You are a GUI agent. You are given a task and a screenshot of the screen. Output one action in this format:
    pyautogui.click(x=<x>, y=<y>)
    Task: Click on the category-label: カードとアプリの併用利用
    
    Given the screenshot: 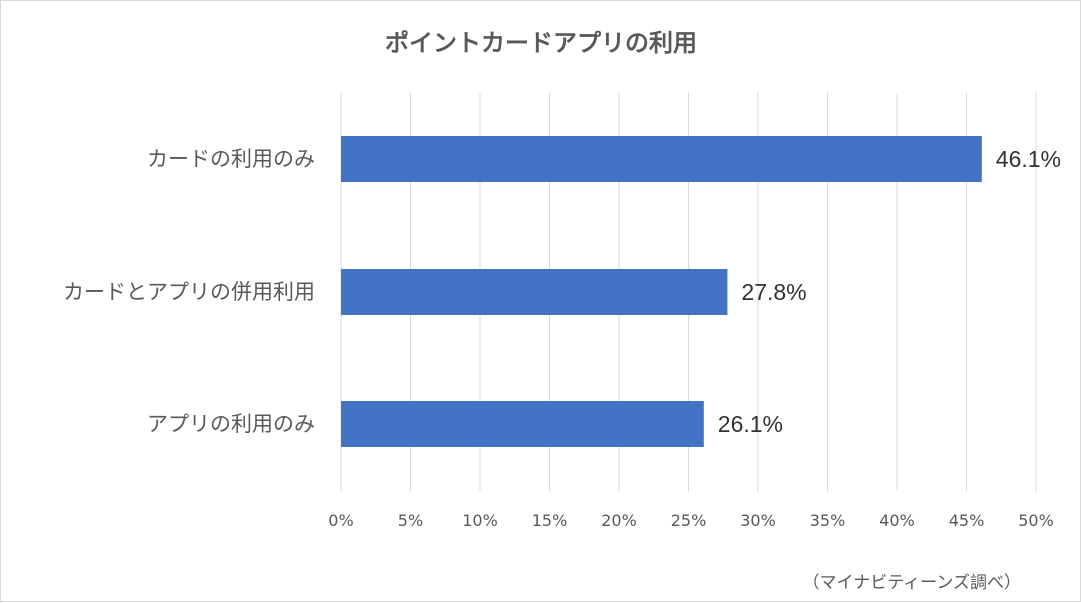 What is the action you would take?
    pyautogui.click(x=189, y=292)
    